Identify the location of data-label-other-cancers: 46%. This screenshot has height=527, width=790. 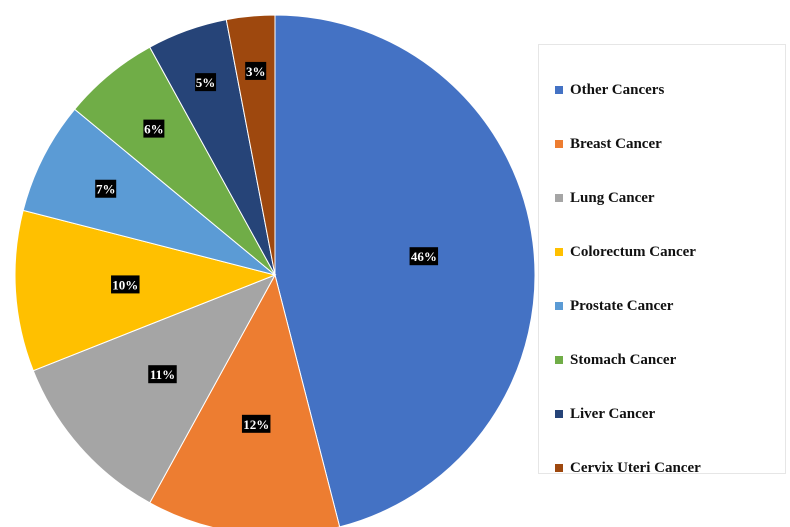
(424, 256).